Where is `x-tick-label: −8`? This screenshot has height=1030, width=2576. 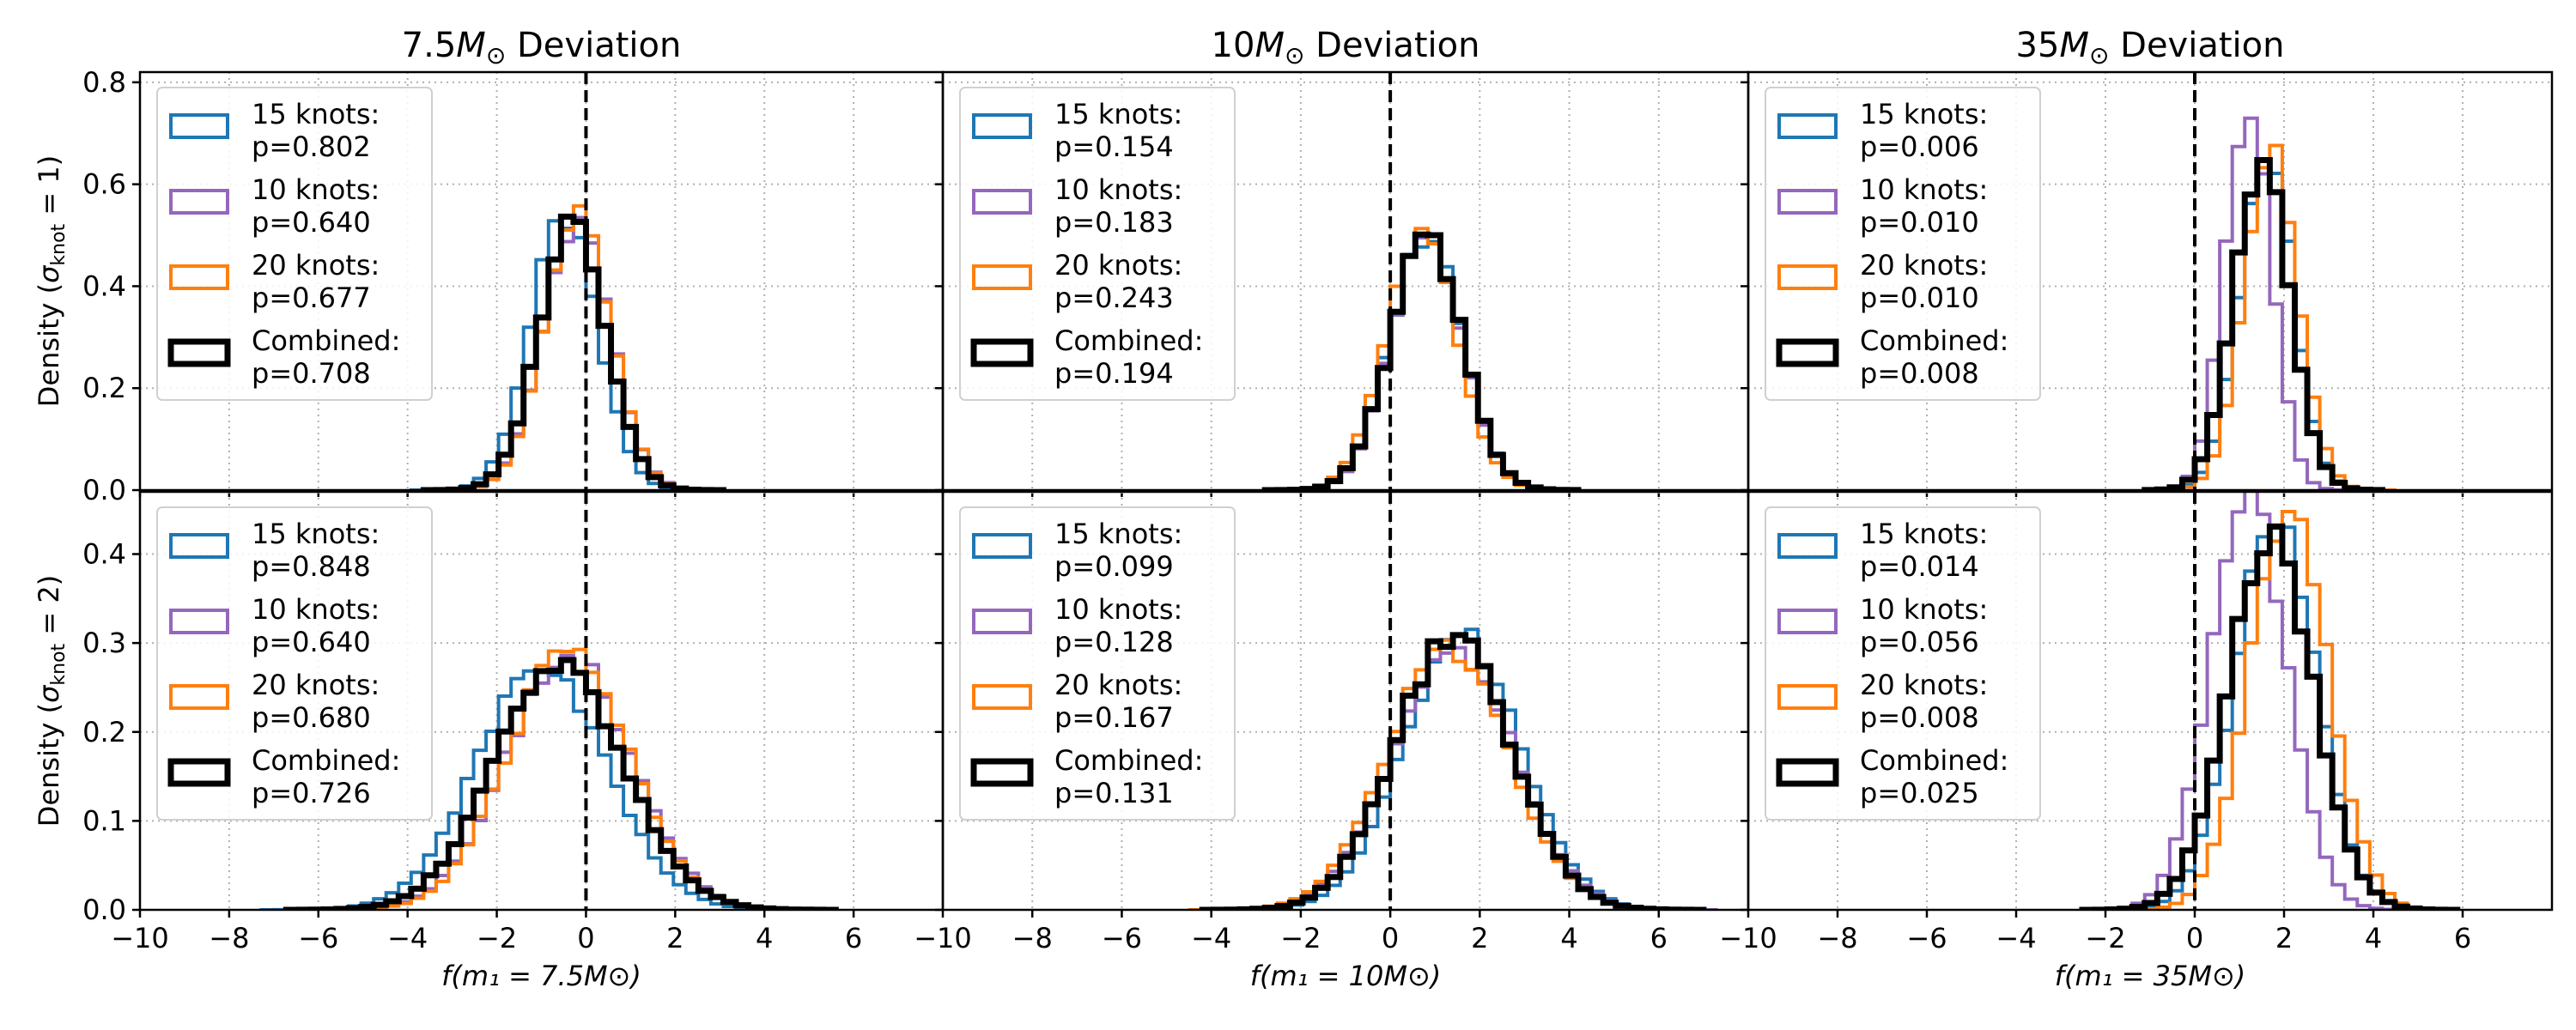 x-tick-label: −8 is located at coordinates (1837, 938).